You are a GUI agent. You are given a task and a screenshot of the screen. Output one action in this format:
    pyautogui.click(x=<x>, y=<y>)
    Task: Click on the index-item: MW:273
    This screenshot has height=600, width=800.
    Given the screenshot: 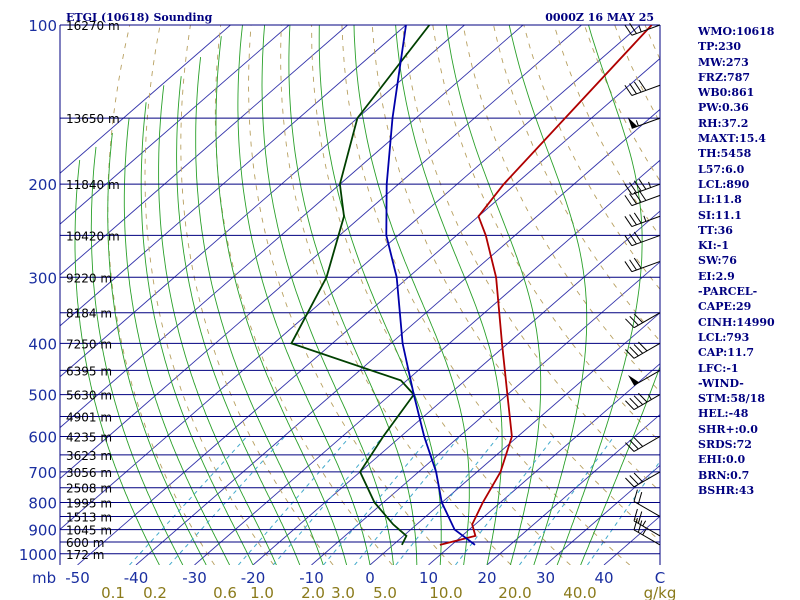 What is the action you would take?
    pyautogui.click(x=723, y=62)
    